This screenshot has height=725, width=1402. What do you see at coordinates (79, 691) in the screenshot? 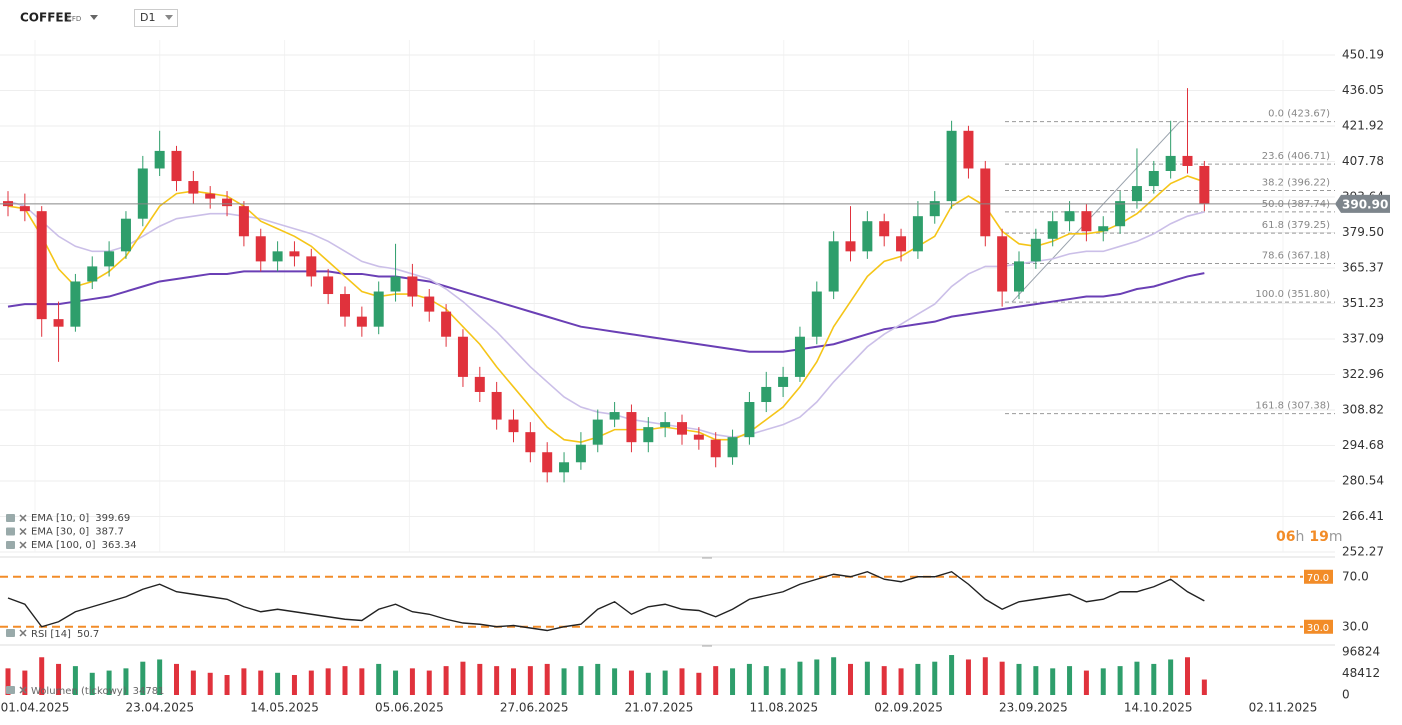
I see `legend-name: Wolumen (tickowy)` at bounding box center [79, 691].